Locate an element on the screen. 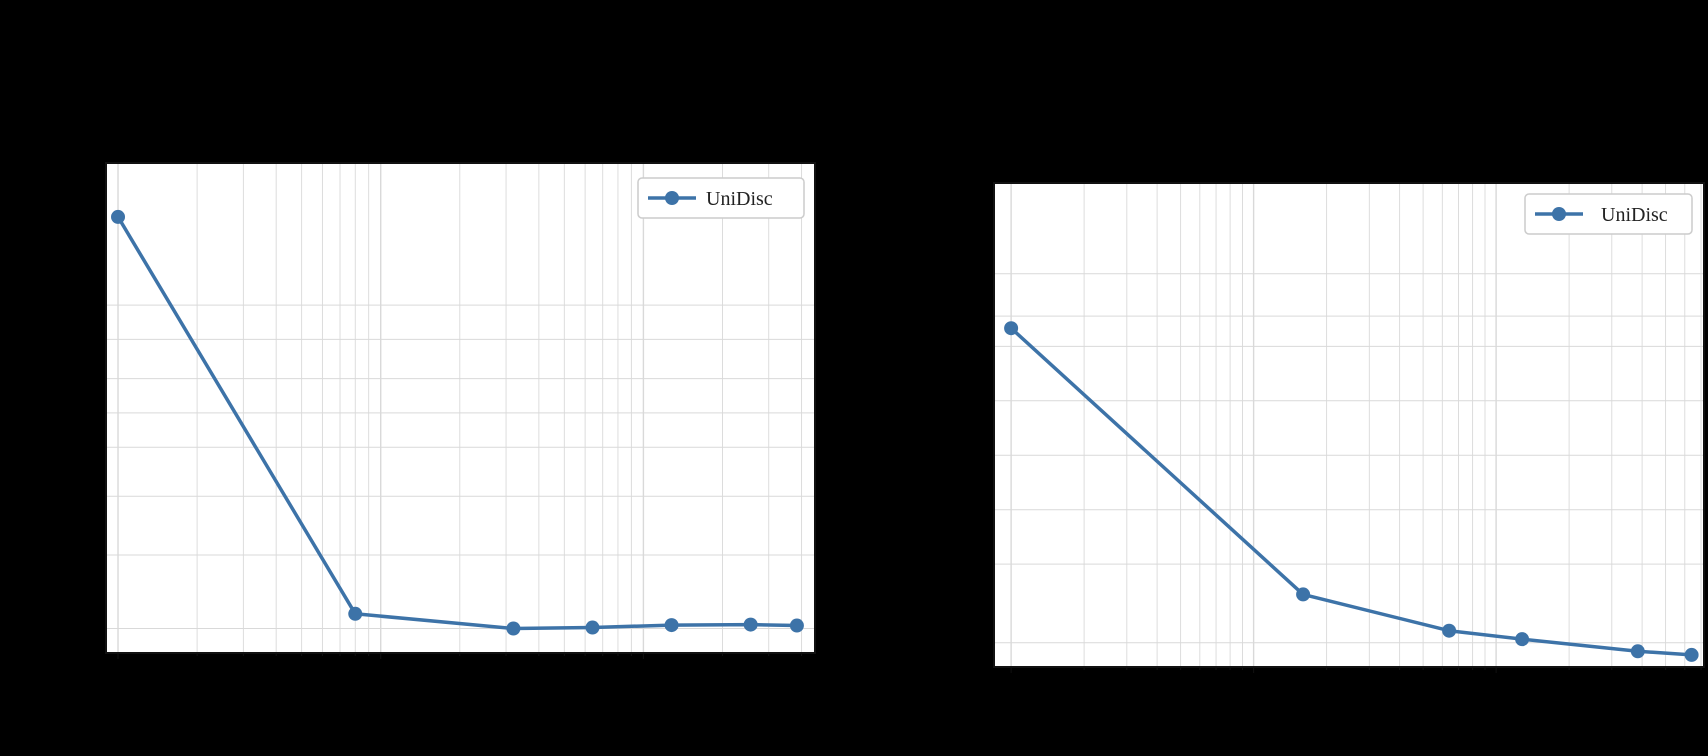  legend-box-left is located at coordinates (721, 198).